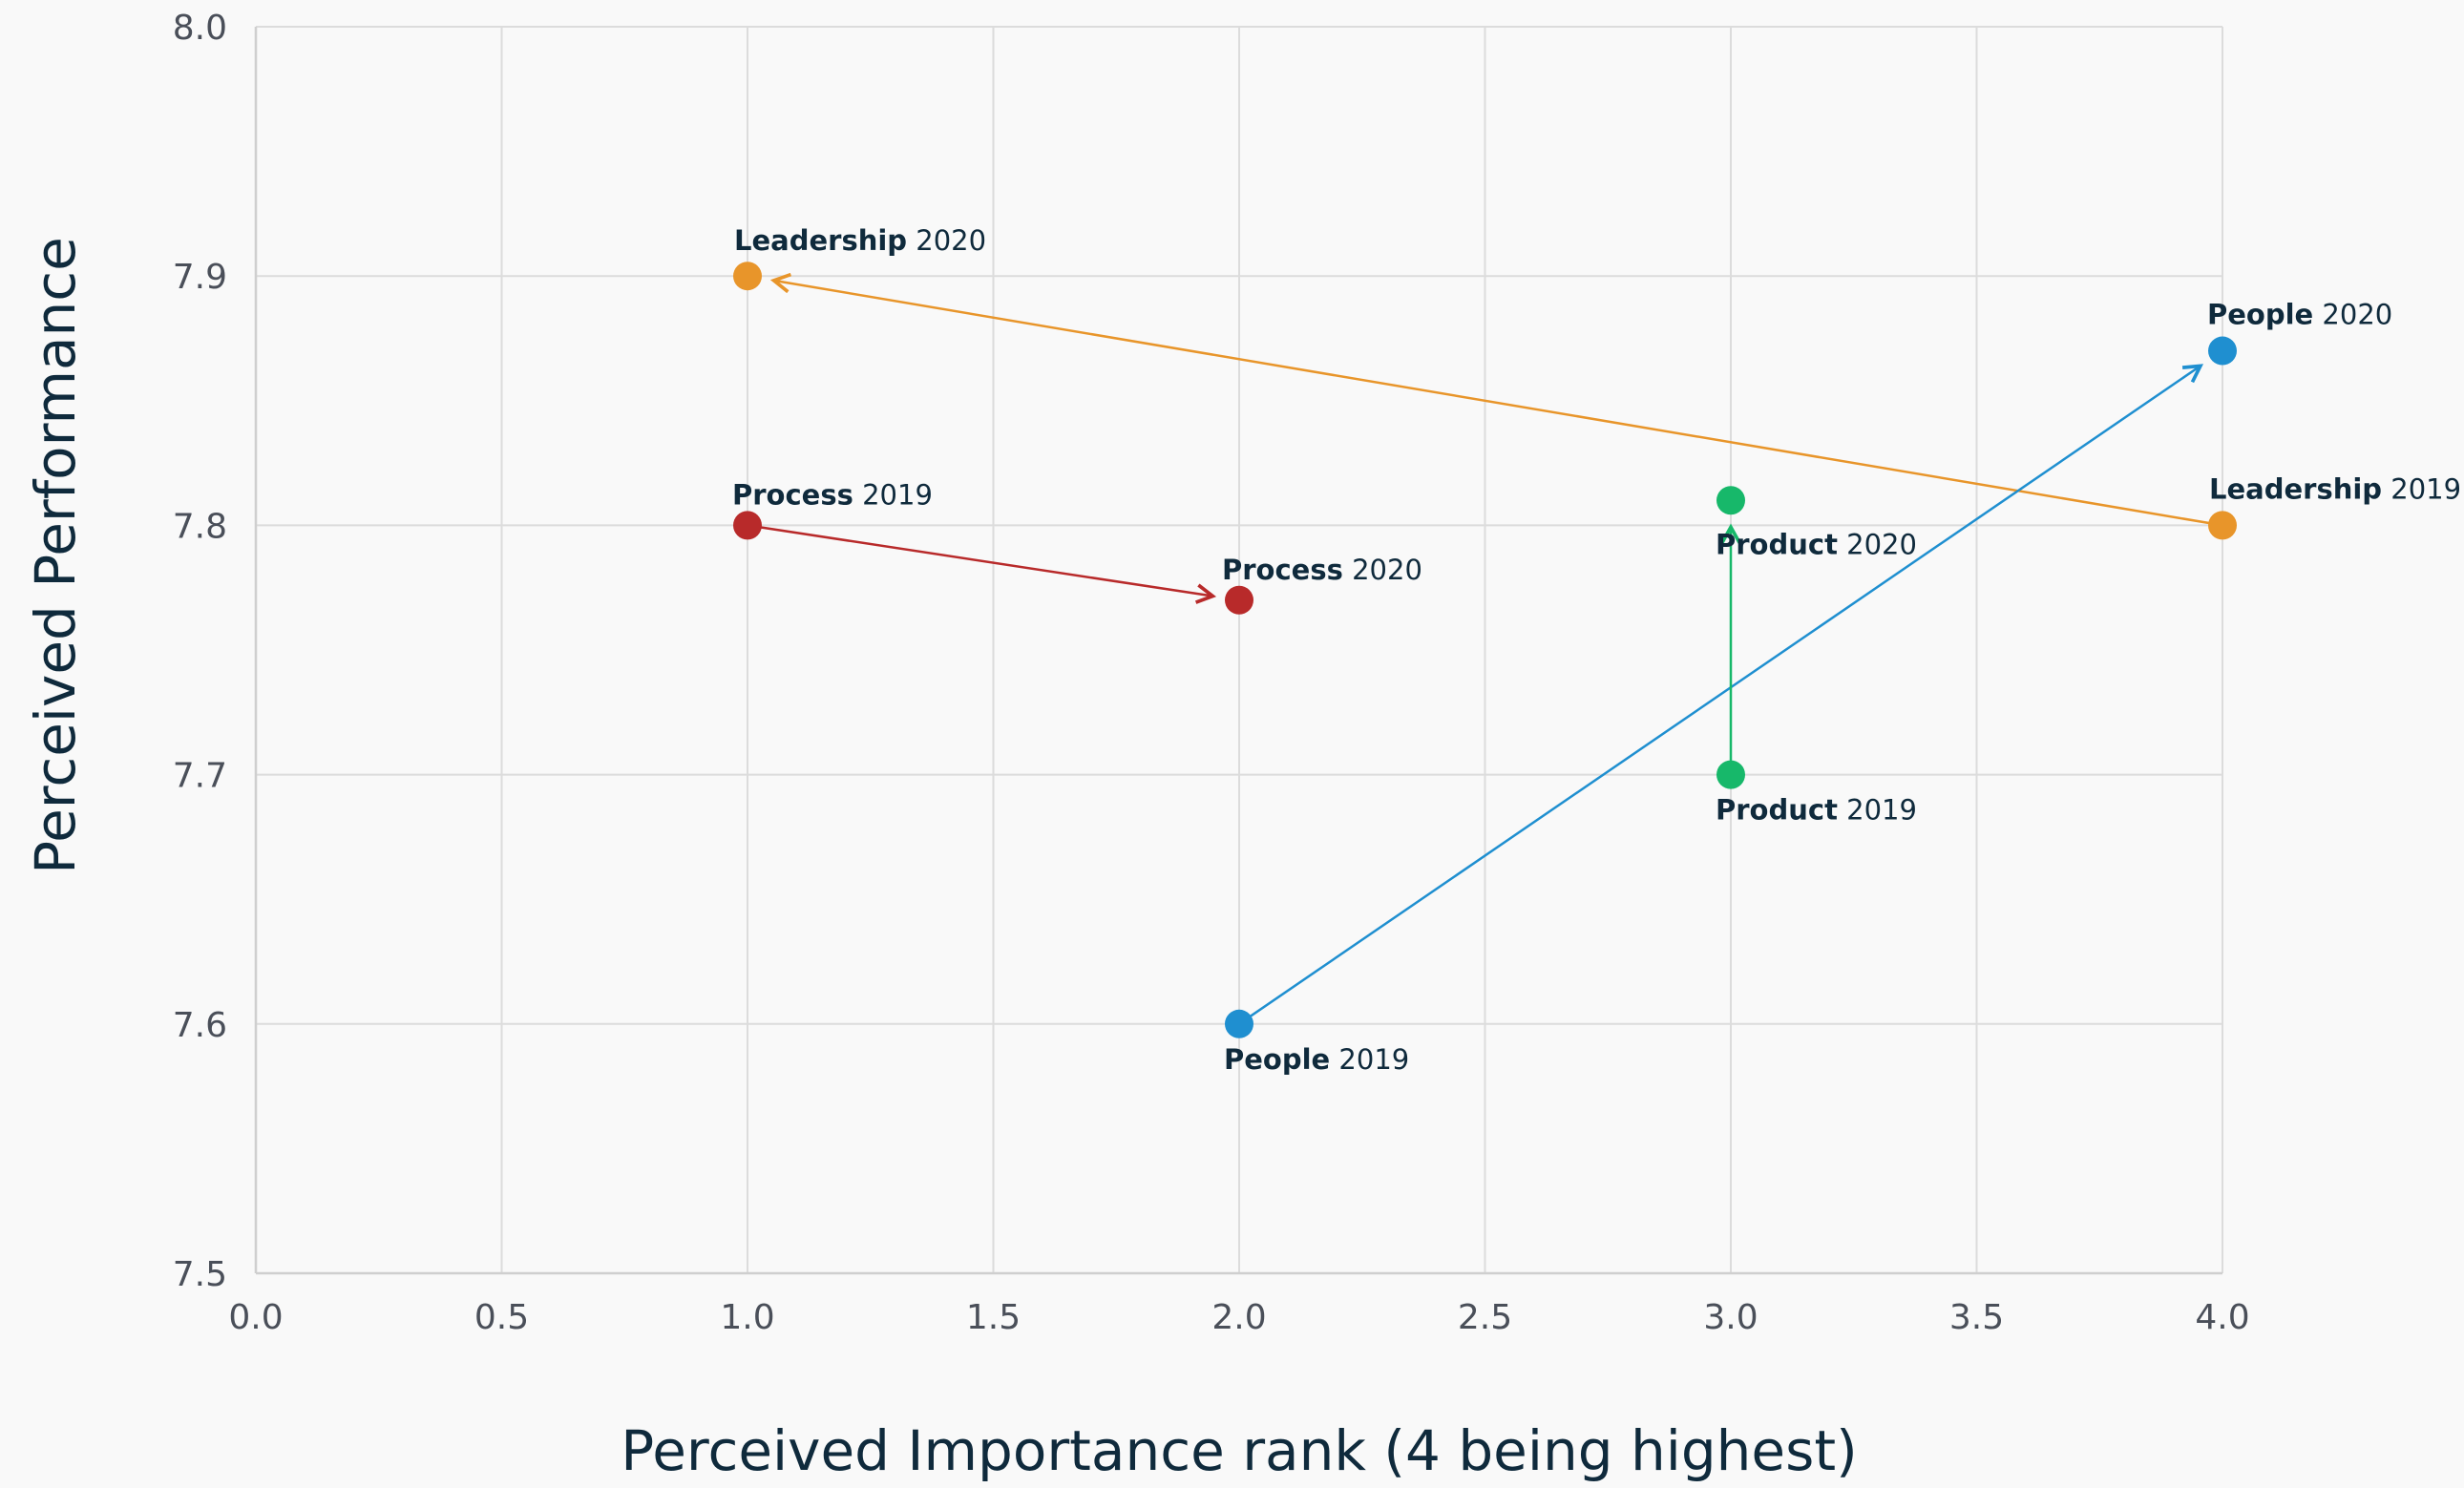 The image size is (2464, 1488). I want to click on product-2020-label: Product 2020, so click(1816, 544).